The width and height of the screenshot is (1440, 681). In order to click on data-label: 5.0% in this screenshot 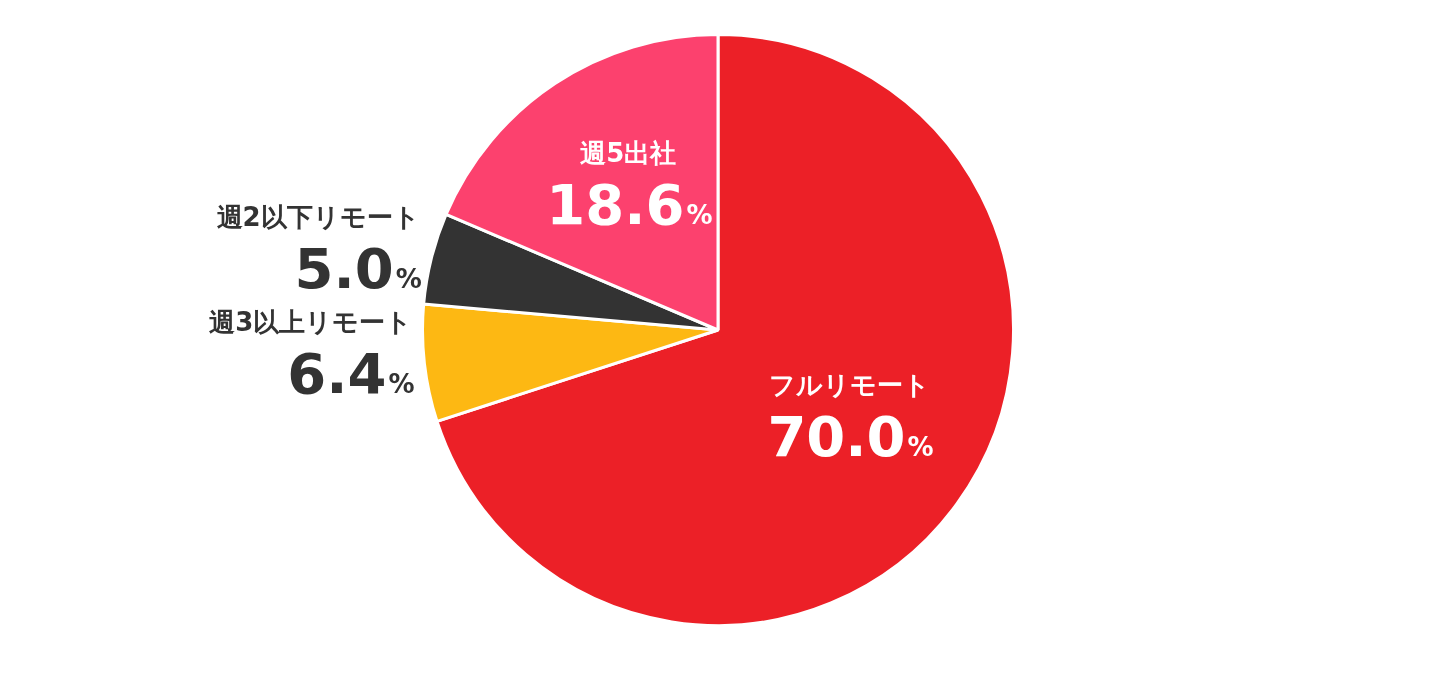, I will do `click(358, 269)`.